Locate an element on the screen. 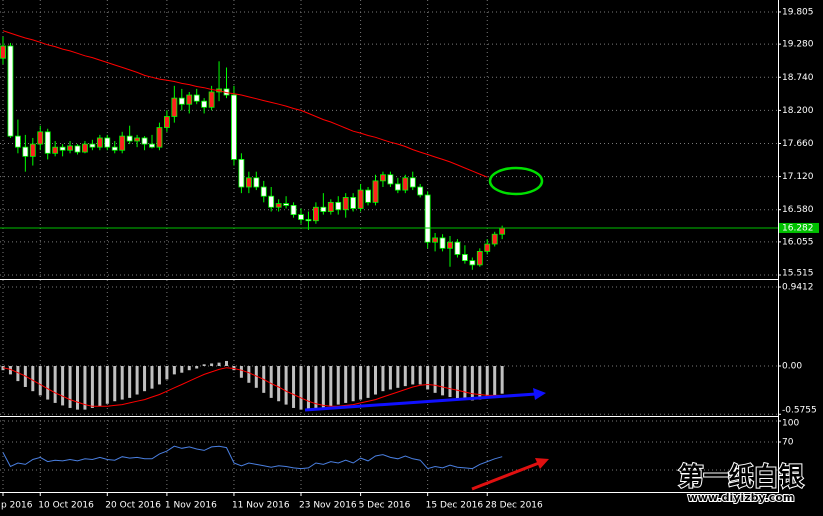  x-tick-label: p 2016 is located at coordinates (17, 506).